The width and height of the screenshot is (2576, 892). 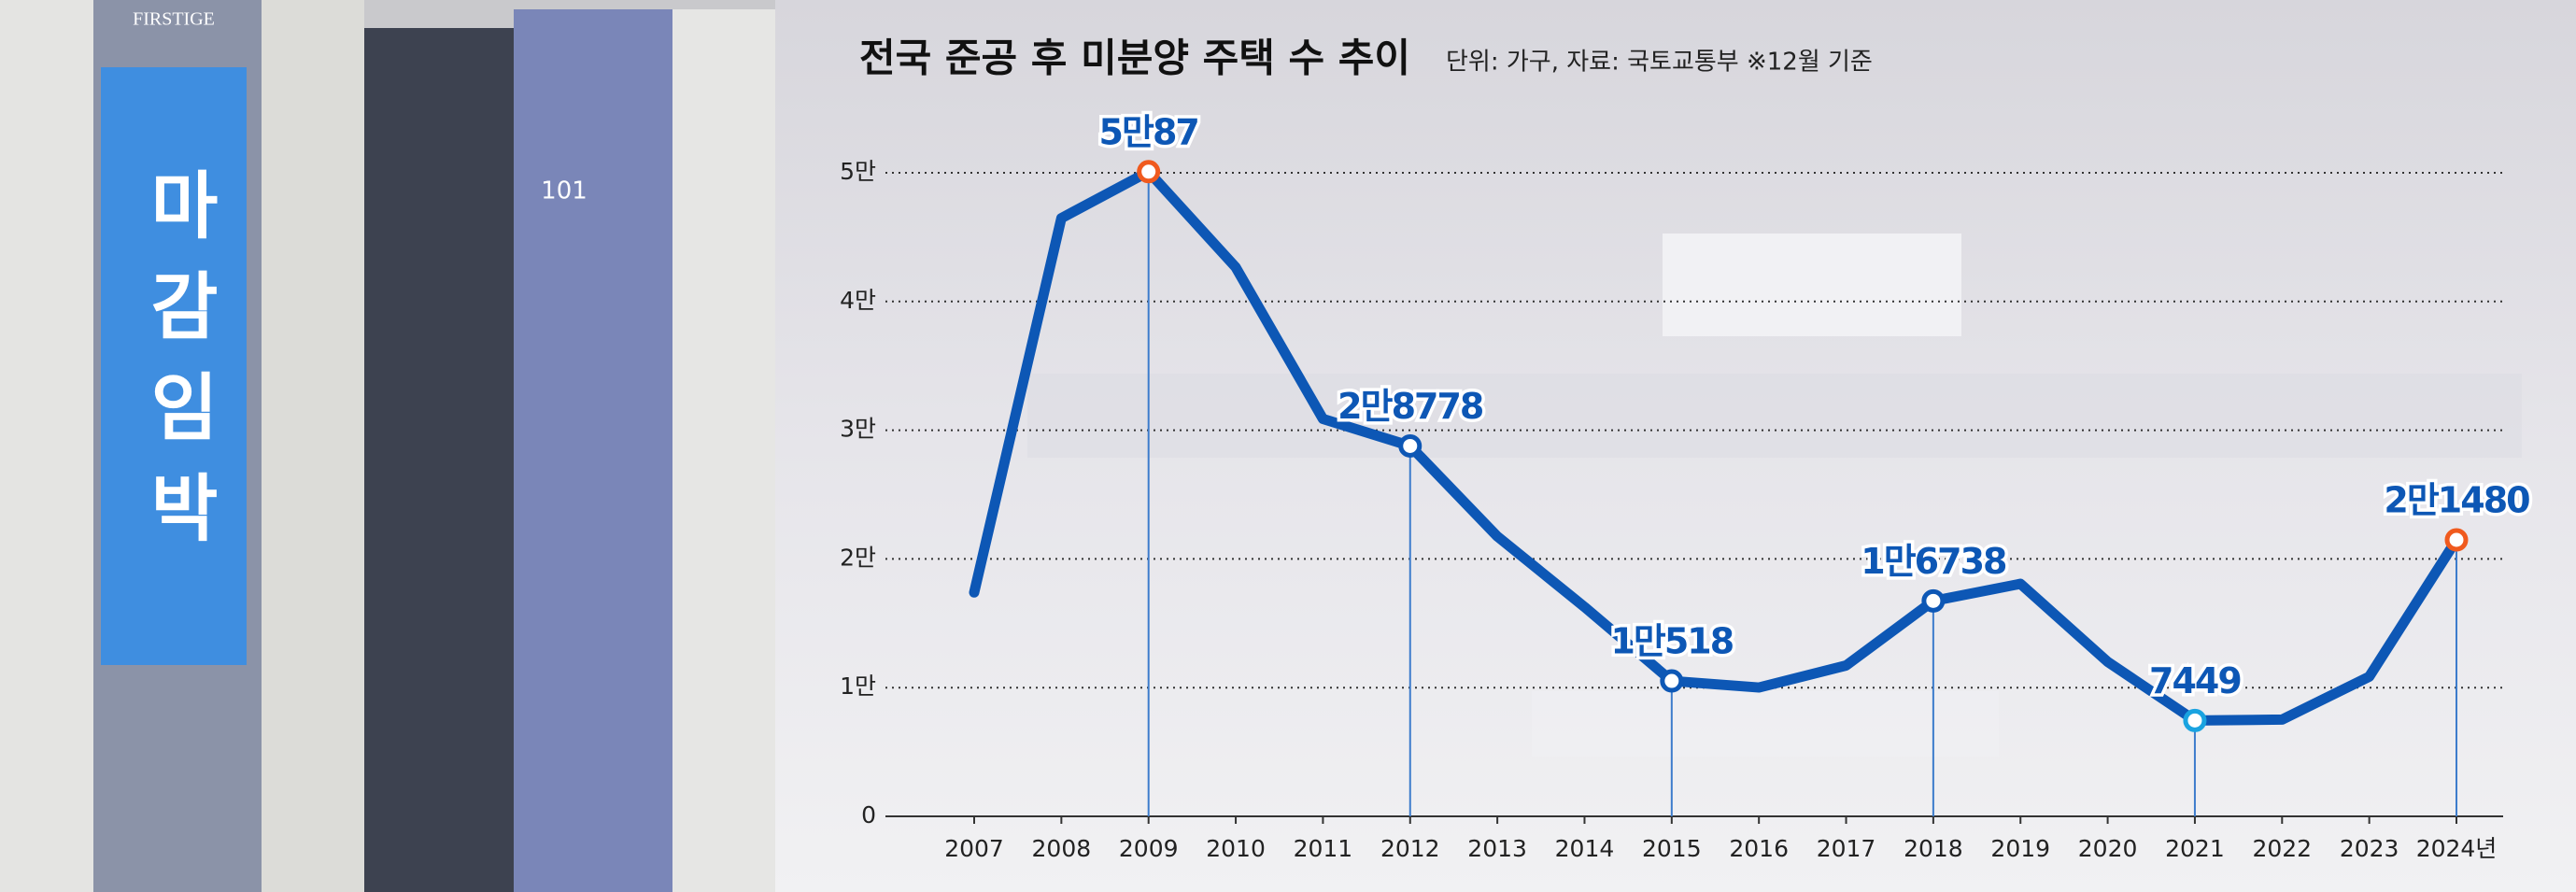 I want to click on value-label: 7449, so click(x=2195, y=680).